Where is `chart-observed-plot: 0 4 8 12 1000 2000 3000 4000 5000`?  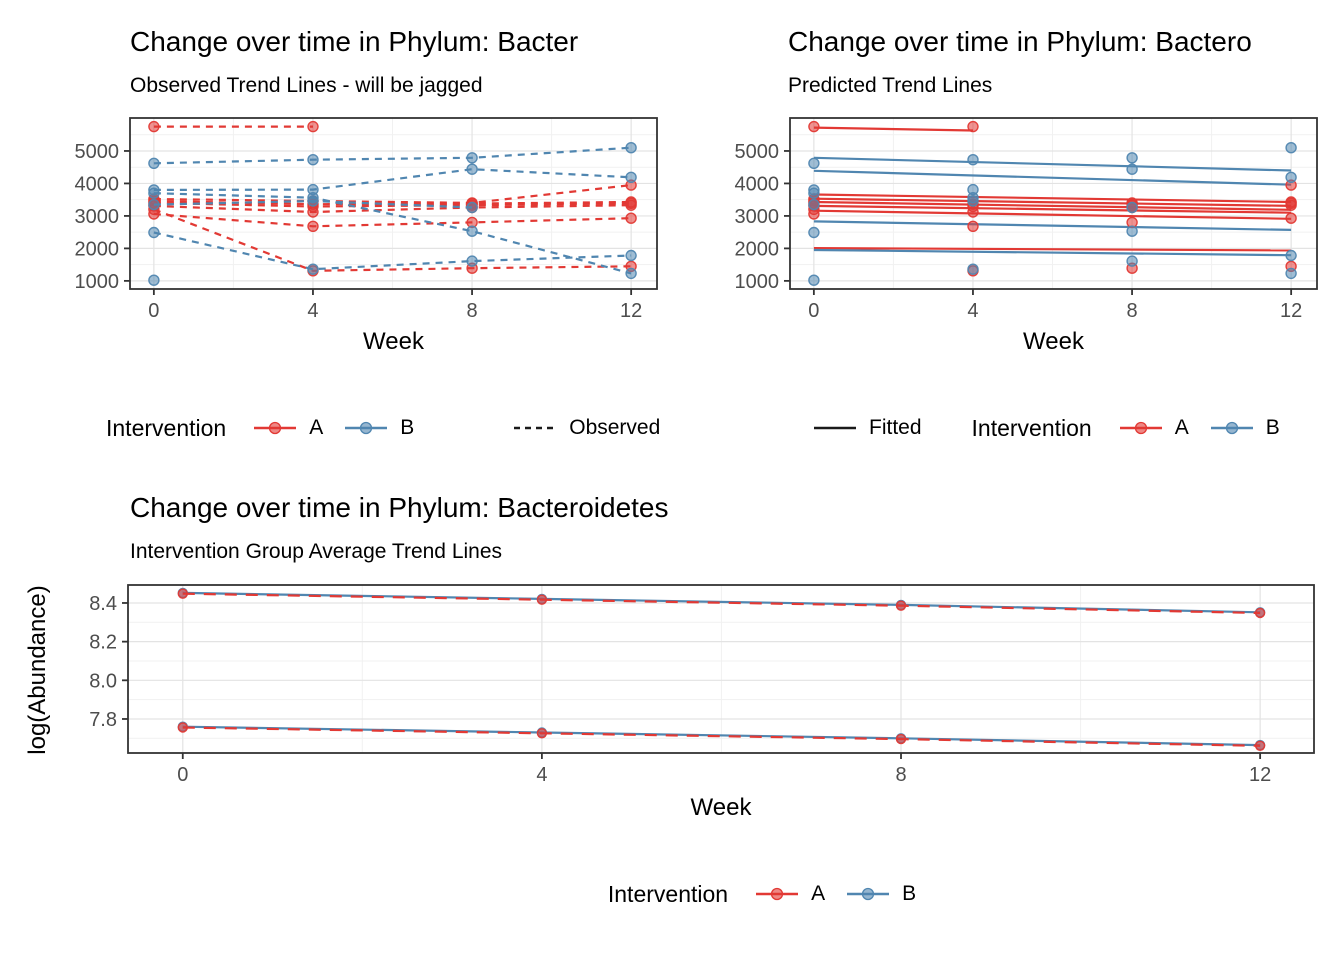 chart-observed-plot: 0 4 8 12 1000 2000 3000 4000 5000 is located at coordinates (366, 219).